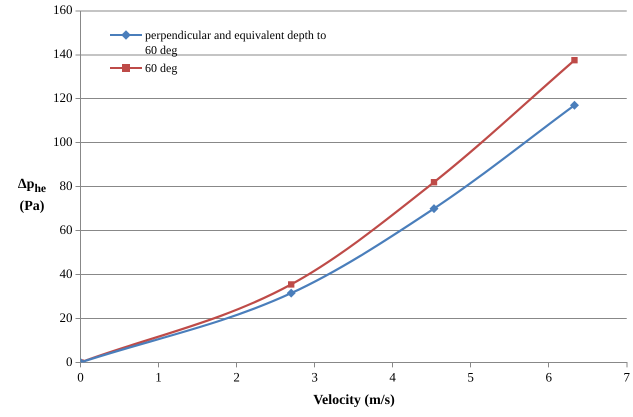  I want to click on y-tick-label: 40, so click(66, 273).